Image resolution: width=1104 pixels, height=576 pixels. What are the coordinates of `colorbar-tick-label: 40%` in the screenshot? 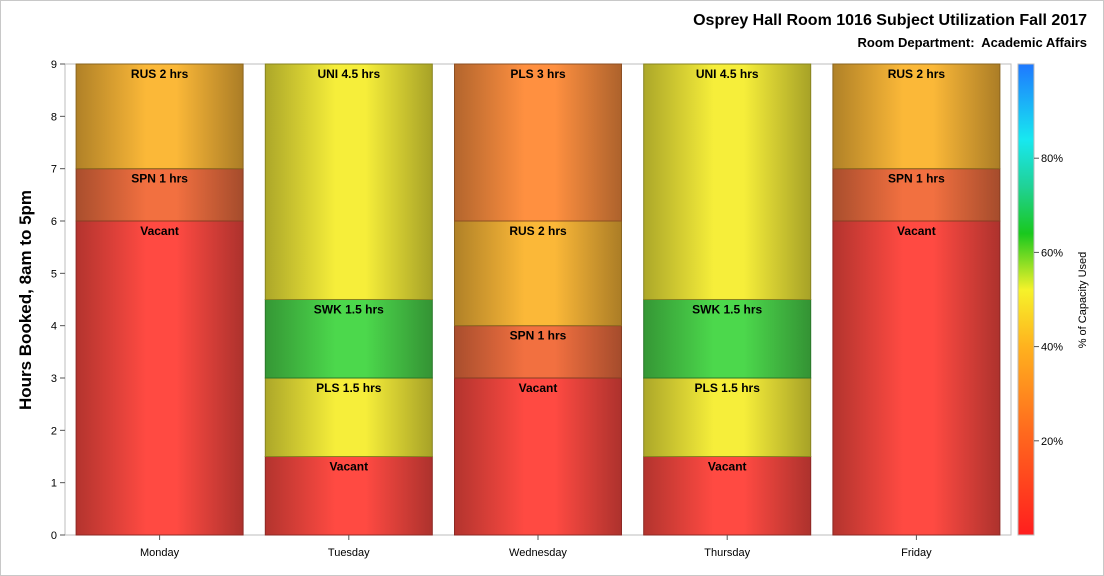 It's located at (1052, 348).